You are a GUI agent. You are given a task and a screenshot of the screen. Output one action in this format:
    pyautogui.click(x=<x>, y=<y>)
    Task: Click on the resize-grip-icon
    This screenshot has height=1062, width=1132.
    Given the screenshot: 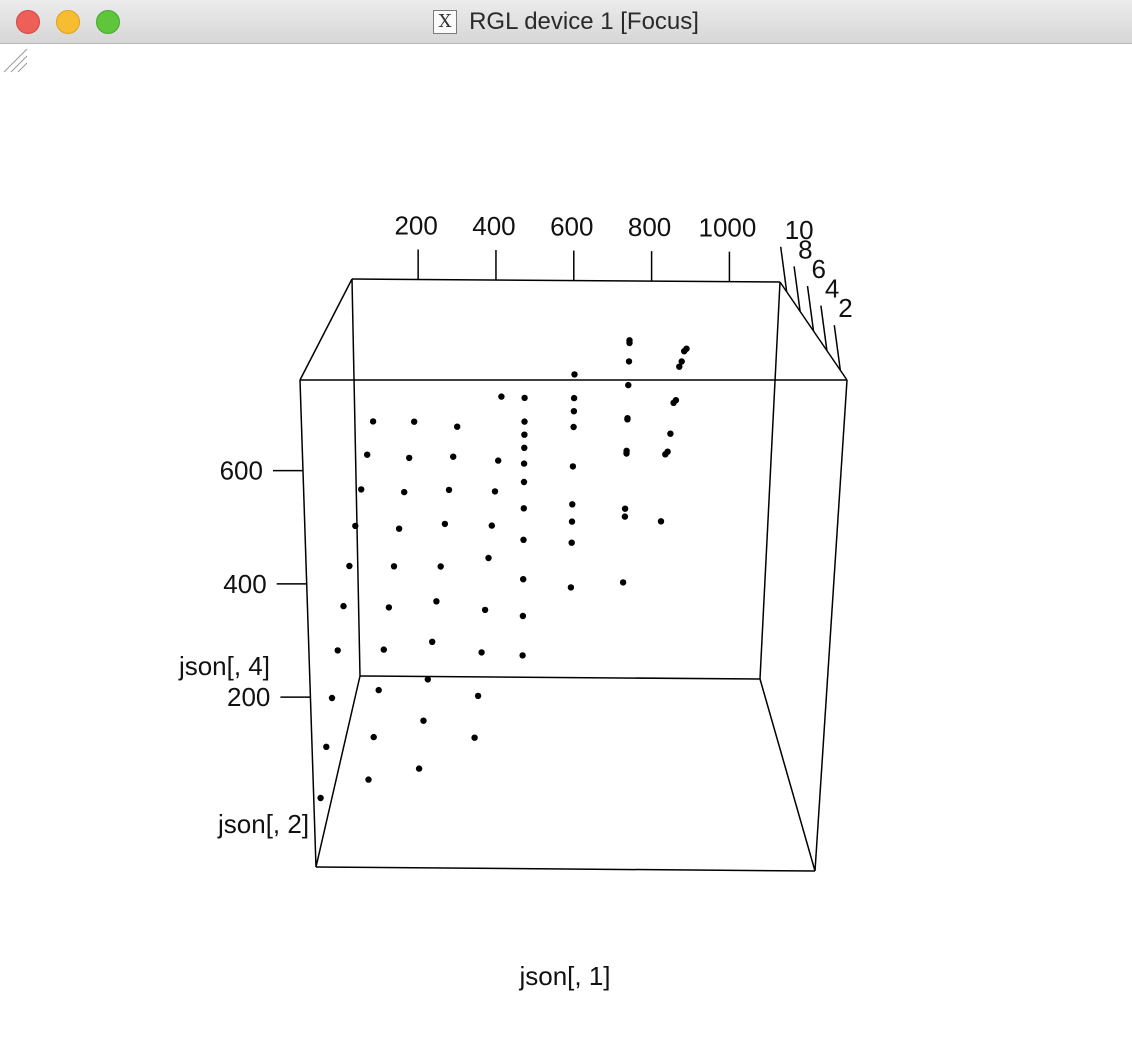 What is the action you would take?
    pyautogui.click(x=14, y=59)
    